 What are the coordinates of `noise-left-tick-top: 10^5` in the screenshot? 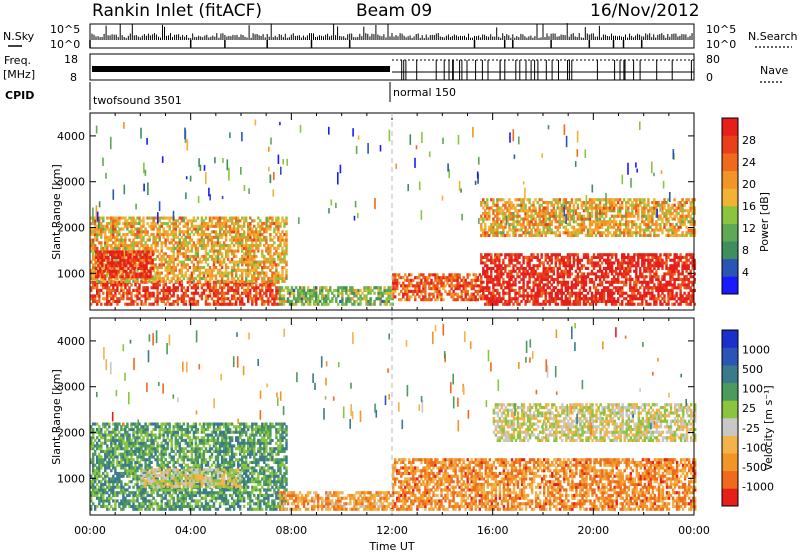 It's located at (65, 29).